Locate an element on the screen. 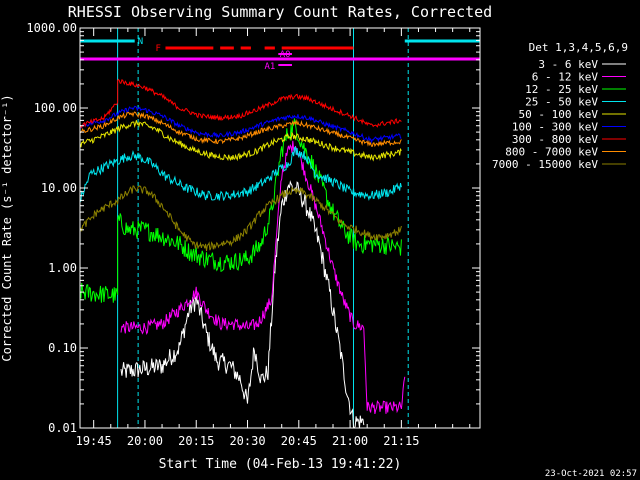  legend-label-2: 12 - 25 keV is located at coordinates (561, 89).